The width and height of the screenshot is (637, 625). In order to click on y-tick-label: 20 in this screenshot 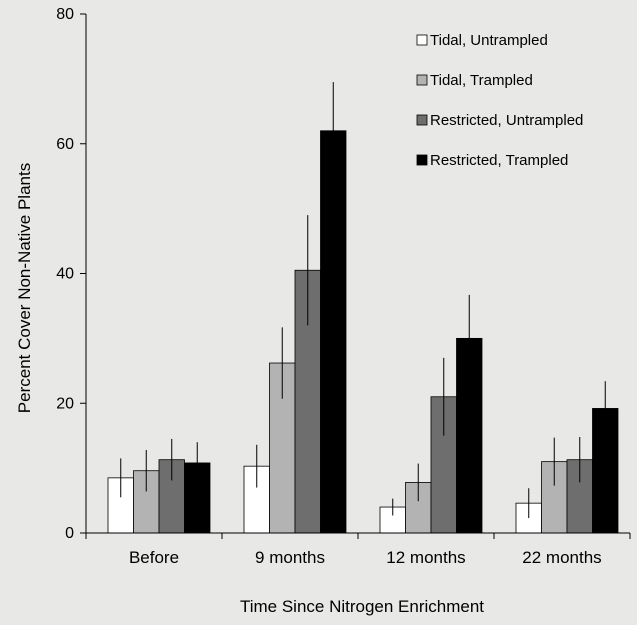, I will do `click(65, 403)`.